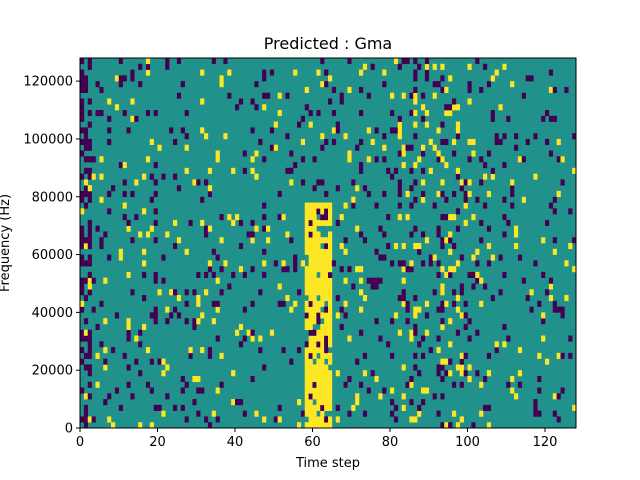 The image size is (640, 480). I want to click on x-axis: 0 20 40 60 80 100 120, so click(316, 439).